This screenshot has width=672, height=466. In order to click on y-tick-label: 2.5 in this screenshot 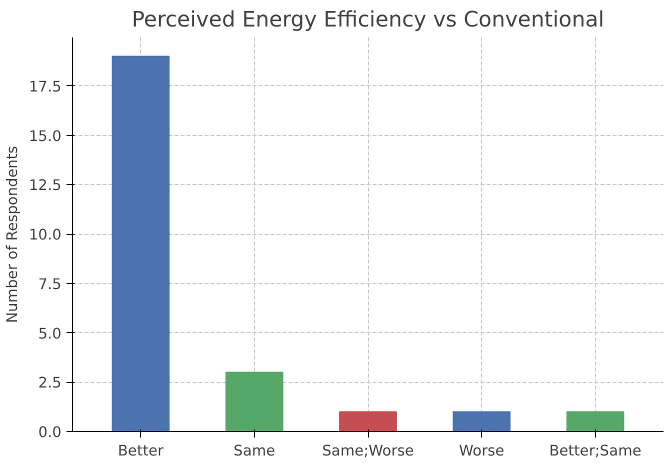, I will do `click(50, 383)`.